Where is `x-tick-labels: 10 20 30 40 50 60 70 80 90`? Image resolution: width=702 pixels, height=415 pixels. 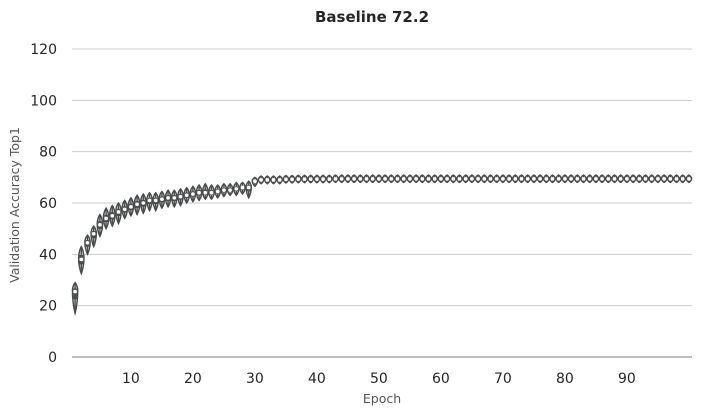
x-tick-labels: 10 20 30 40 50 60 70 80 90 is located at coordinates (379, 379).